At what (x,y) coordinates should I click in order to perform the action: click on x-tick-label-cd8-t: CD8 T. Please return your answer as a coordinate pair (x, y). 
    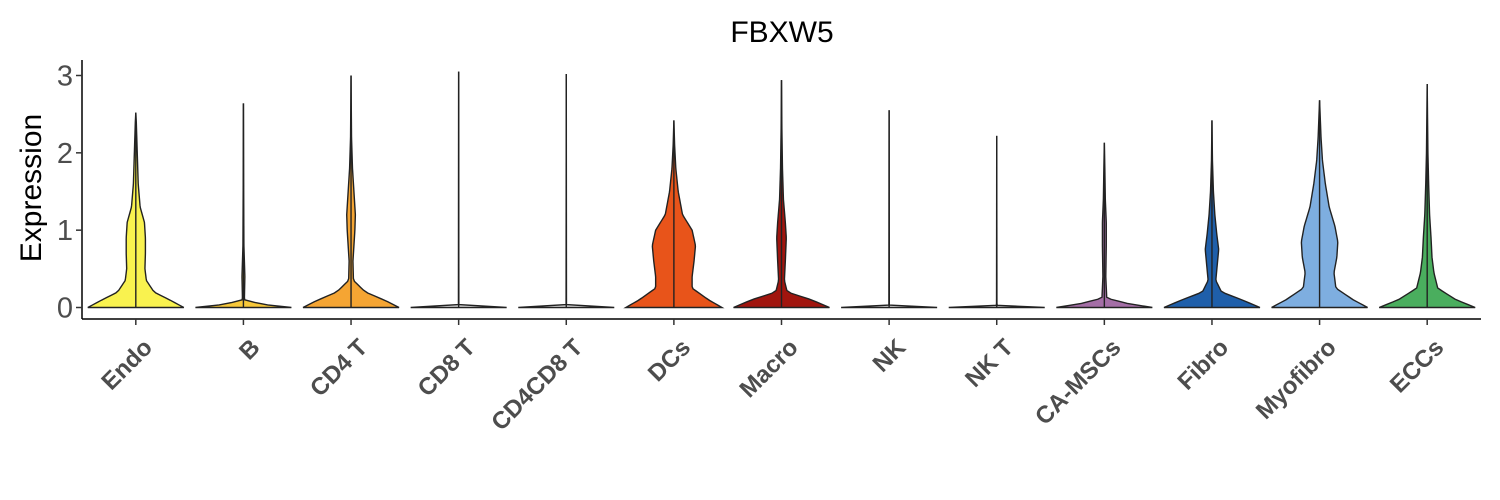
    Looking at the image, I should click on (447, 368).